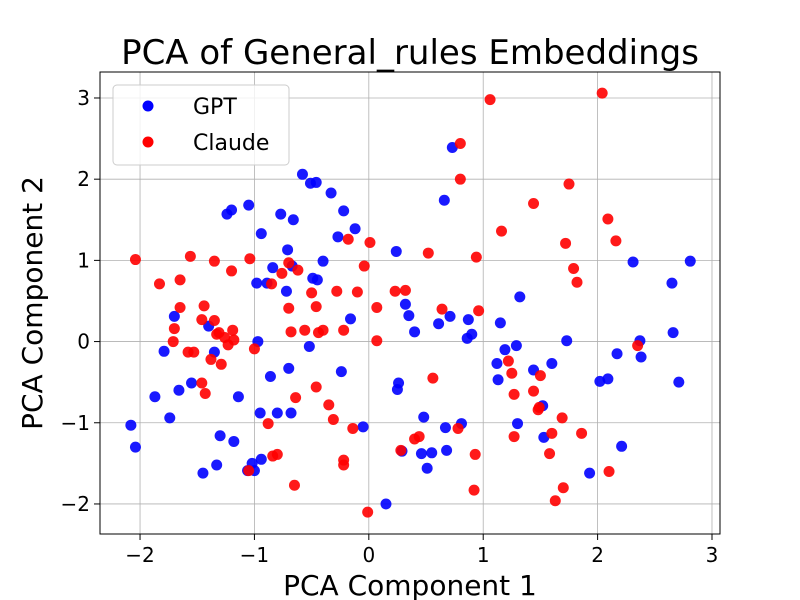 The height and width of the screenshot is (600, 800). I want to click on y-tick-label: 1, so click(83, 260).